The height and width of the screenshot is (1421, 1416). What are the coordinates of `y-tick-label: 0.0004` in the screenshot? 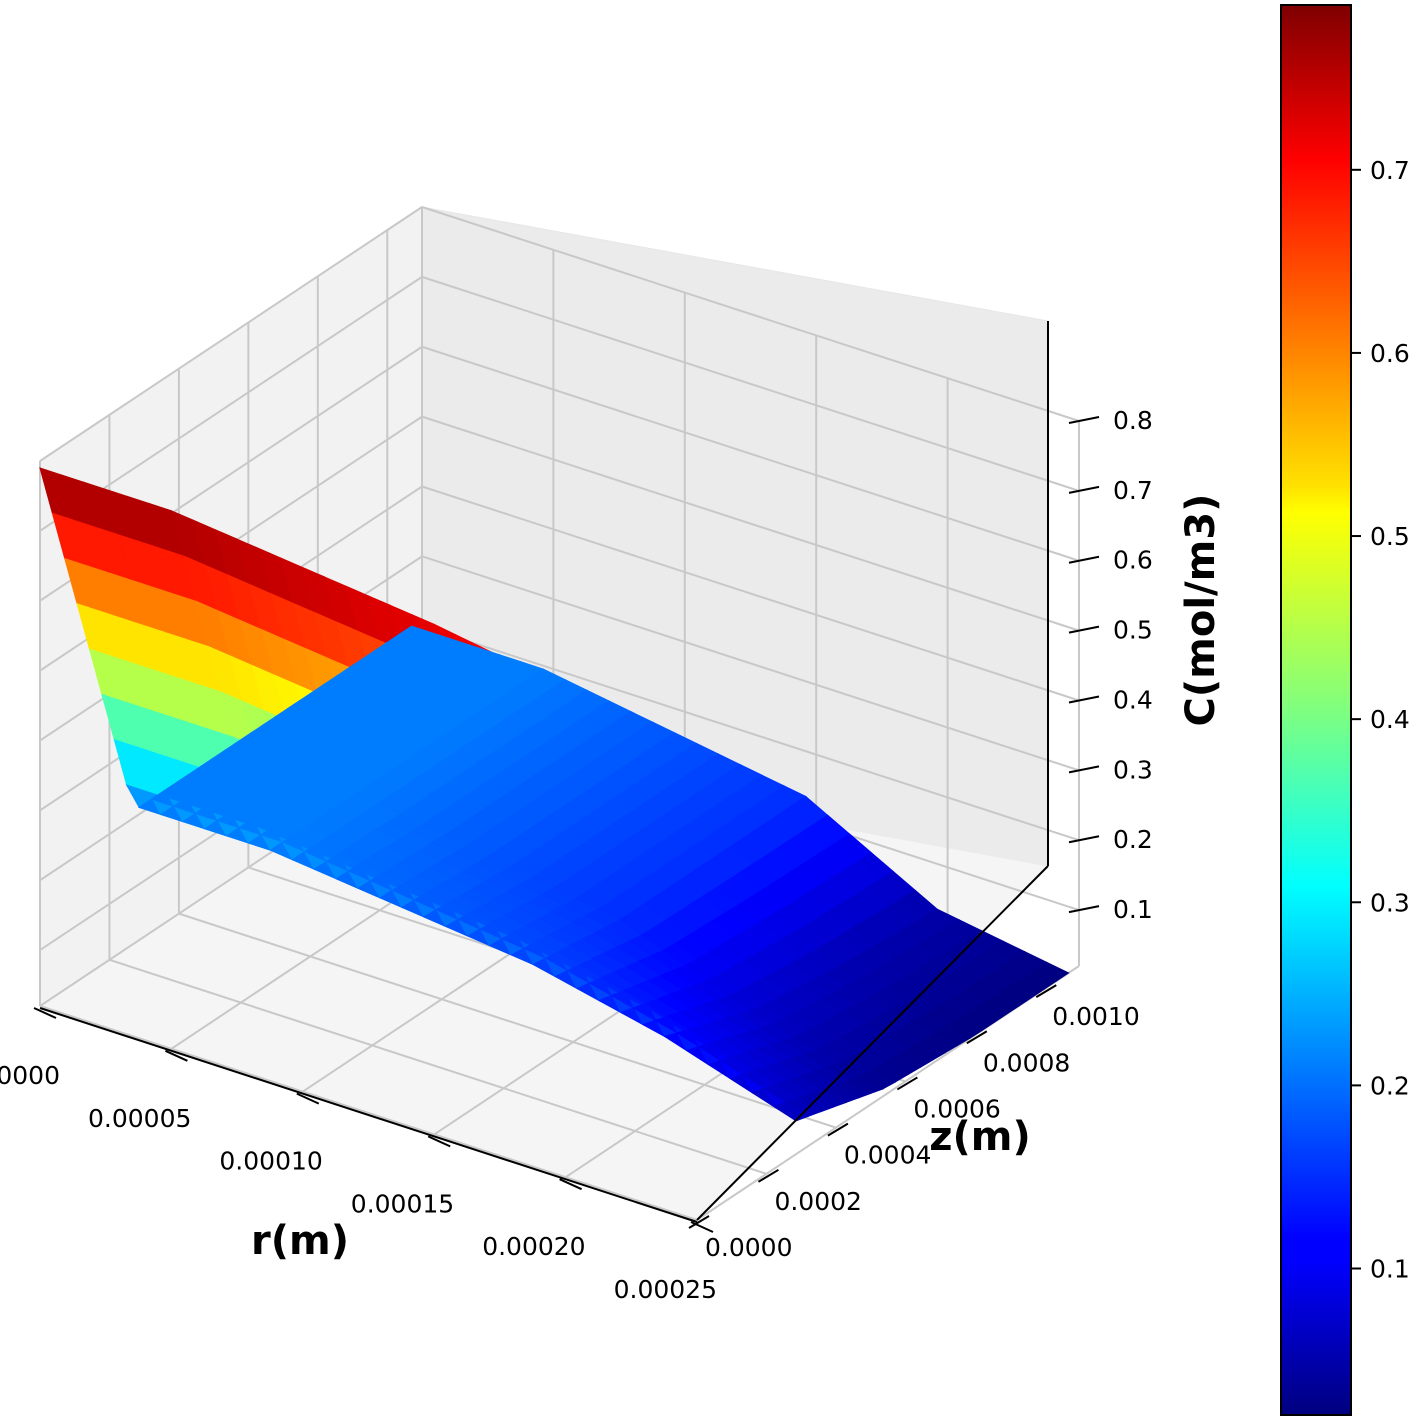 It's located at (887, 1155).